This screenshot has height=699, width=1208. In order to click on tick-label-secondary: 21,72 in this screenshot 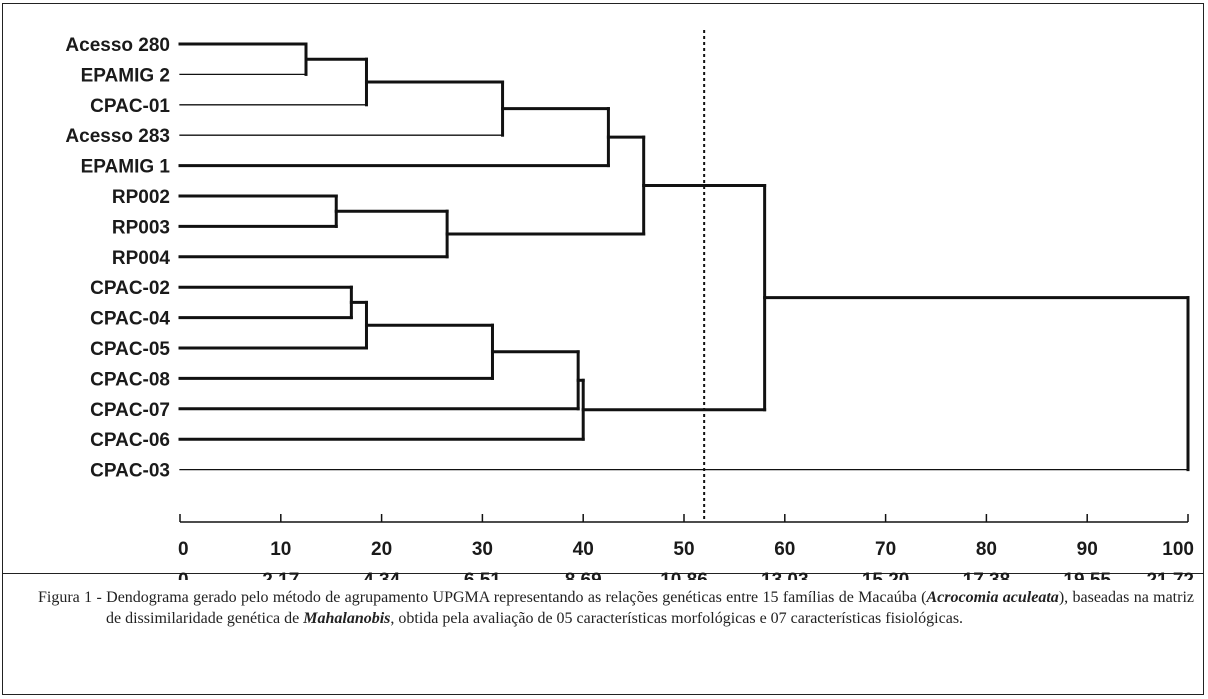, I will do `click(1170, 575)`.